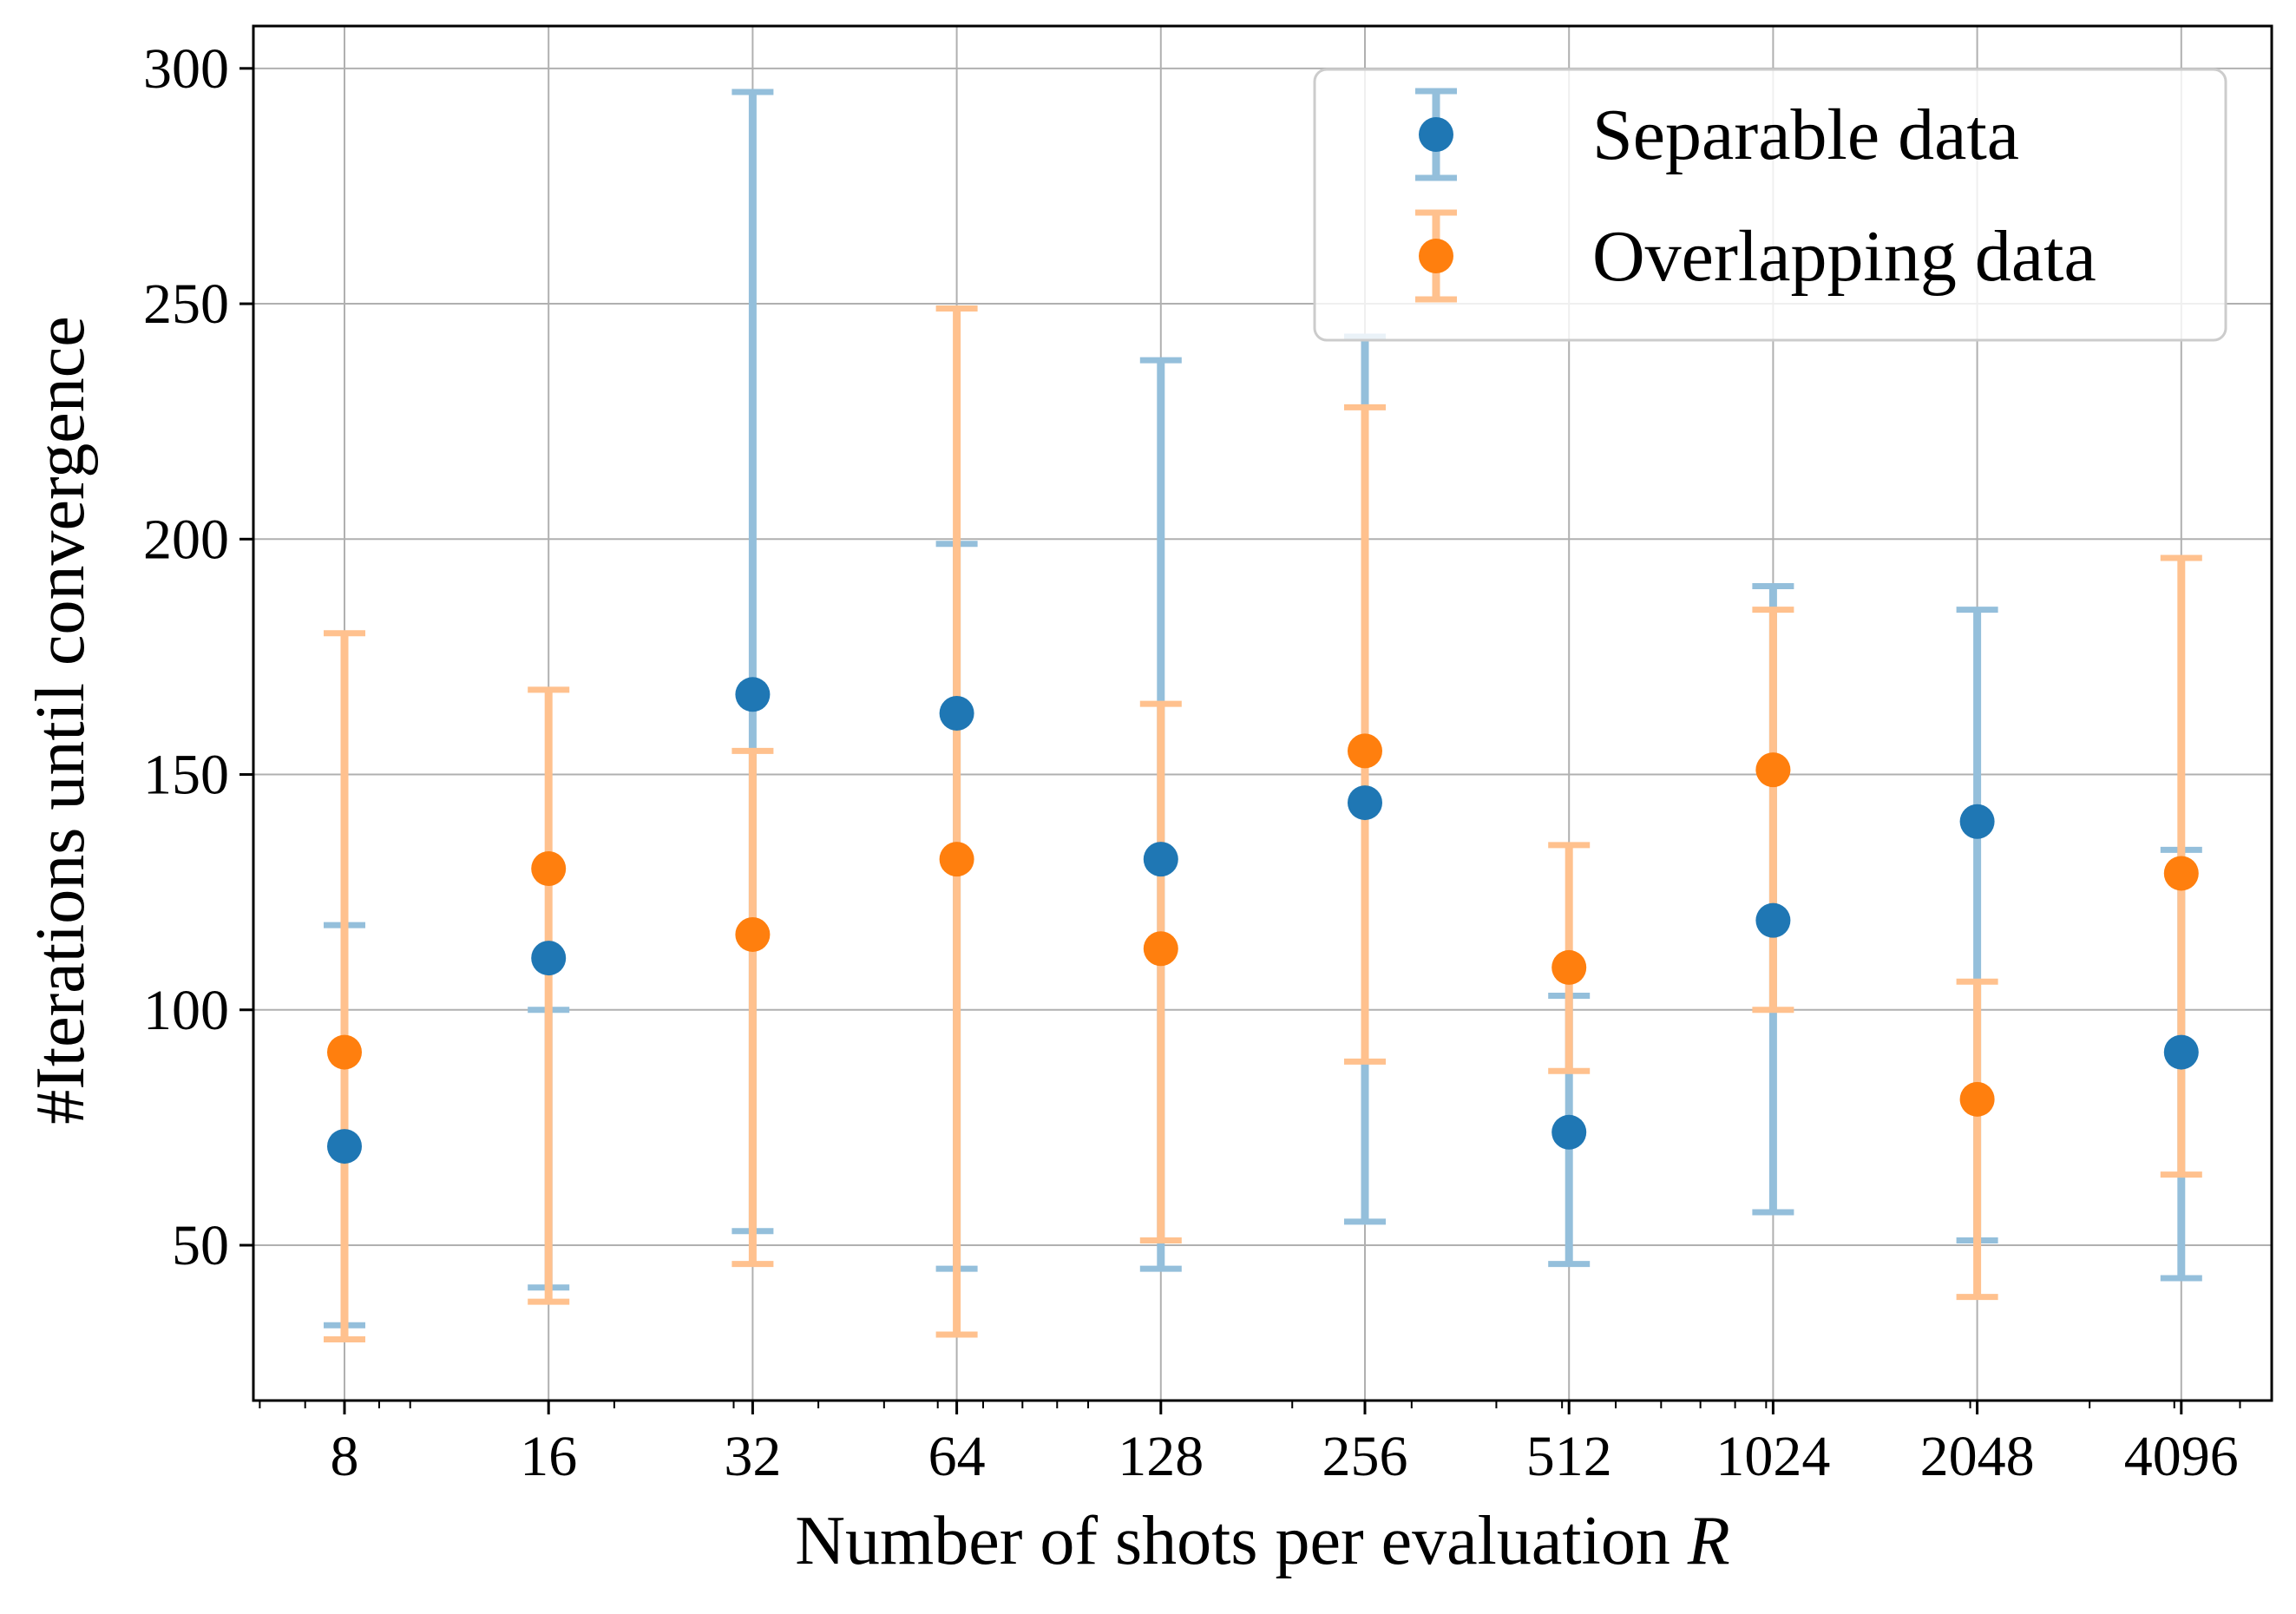  I want to click on x-axis-label-variable: R, so click(1708, 1541).